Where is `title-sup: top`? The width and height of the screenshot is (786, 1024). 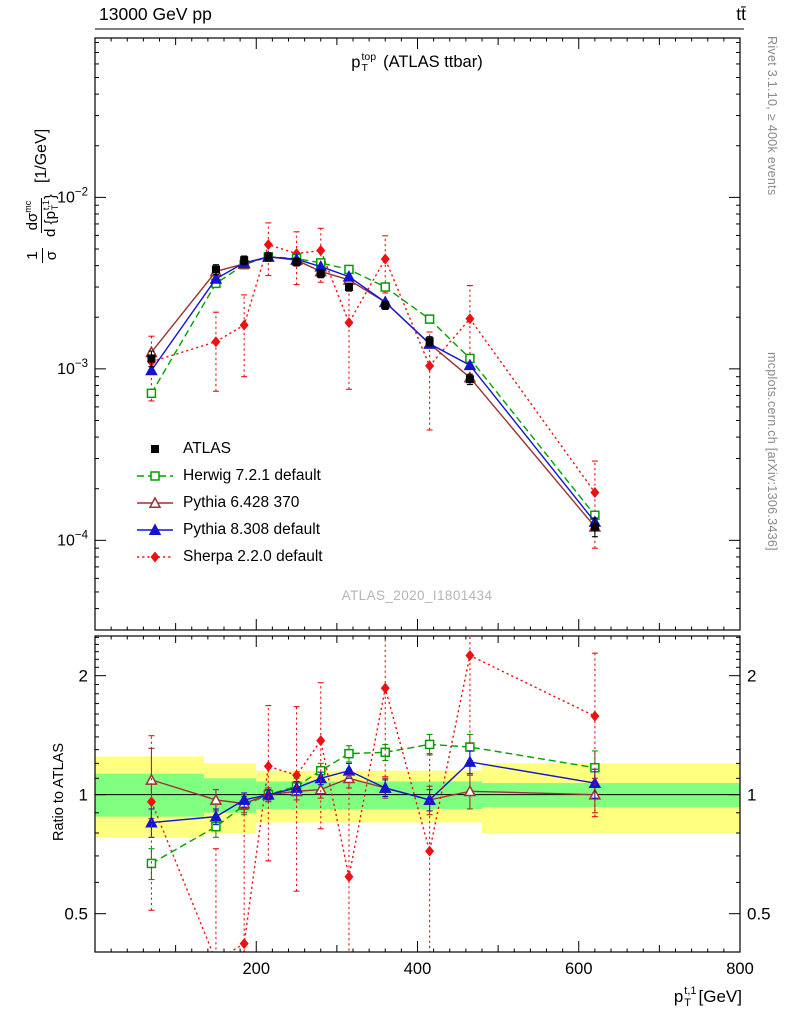 title-sup: top is located at coordinates (369, 57).